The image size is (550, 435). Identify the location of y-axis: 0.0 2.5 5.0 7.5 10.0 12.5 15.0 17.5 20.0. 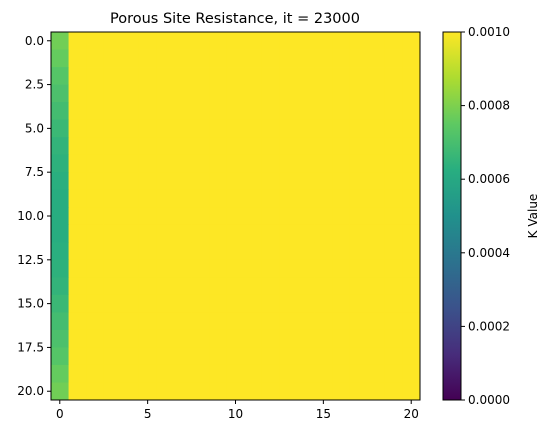
(34, 216).